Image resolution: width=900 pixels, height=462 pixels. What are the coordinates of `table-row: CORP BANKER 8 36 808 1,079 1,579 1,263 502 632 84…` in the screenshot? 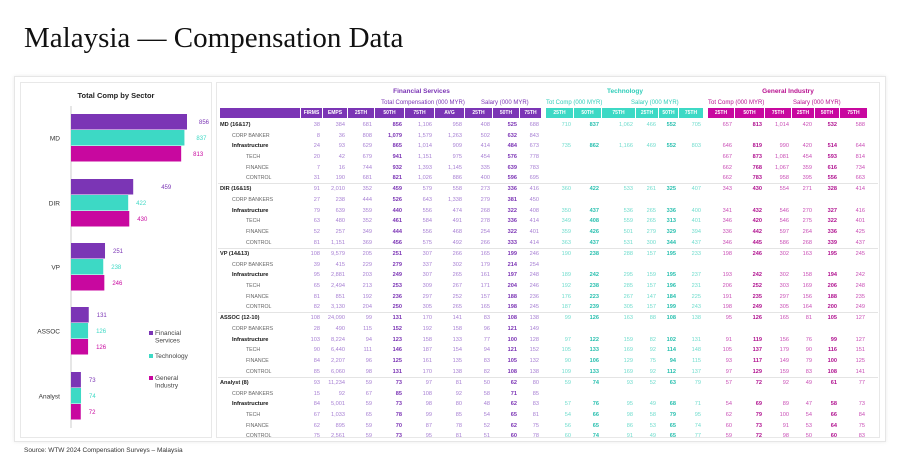 It's located at (544, 135).